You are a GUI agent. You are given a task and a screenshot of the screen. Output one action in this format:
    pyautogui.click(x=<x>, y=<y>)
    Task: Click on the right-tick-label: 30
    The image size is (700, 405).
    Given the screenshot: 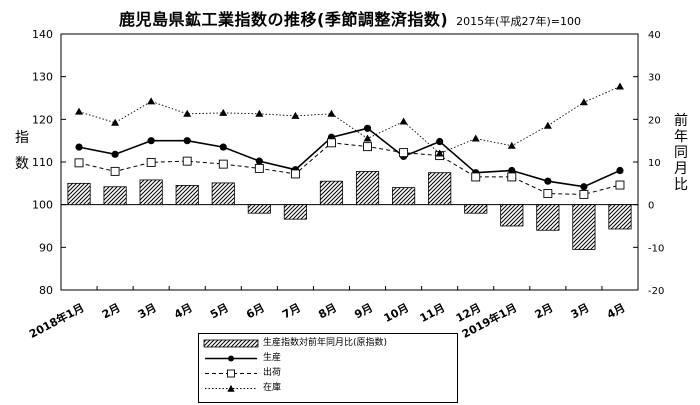 What is the action you would take?
    pyautogui.click(x=654, y=78)
    